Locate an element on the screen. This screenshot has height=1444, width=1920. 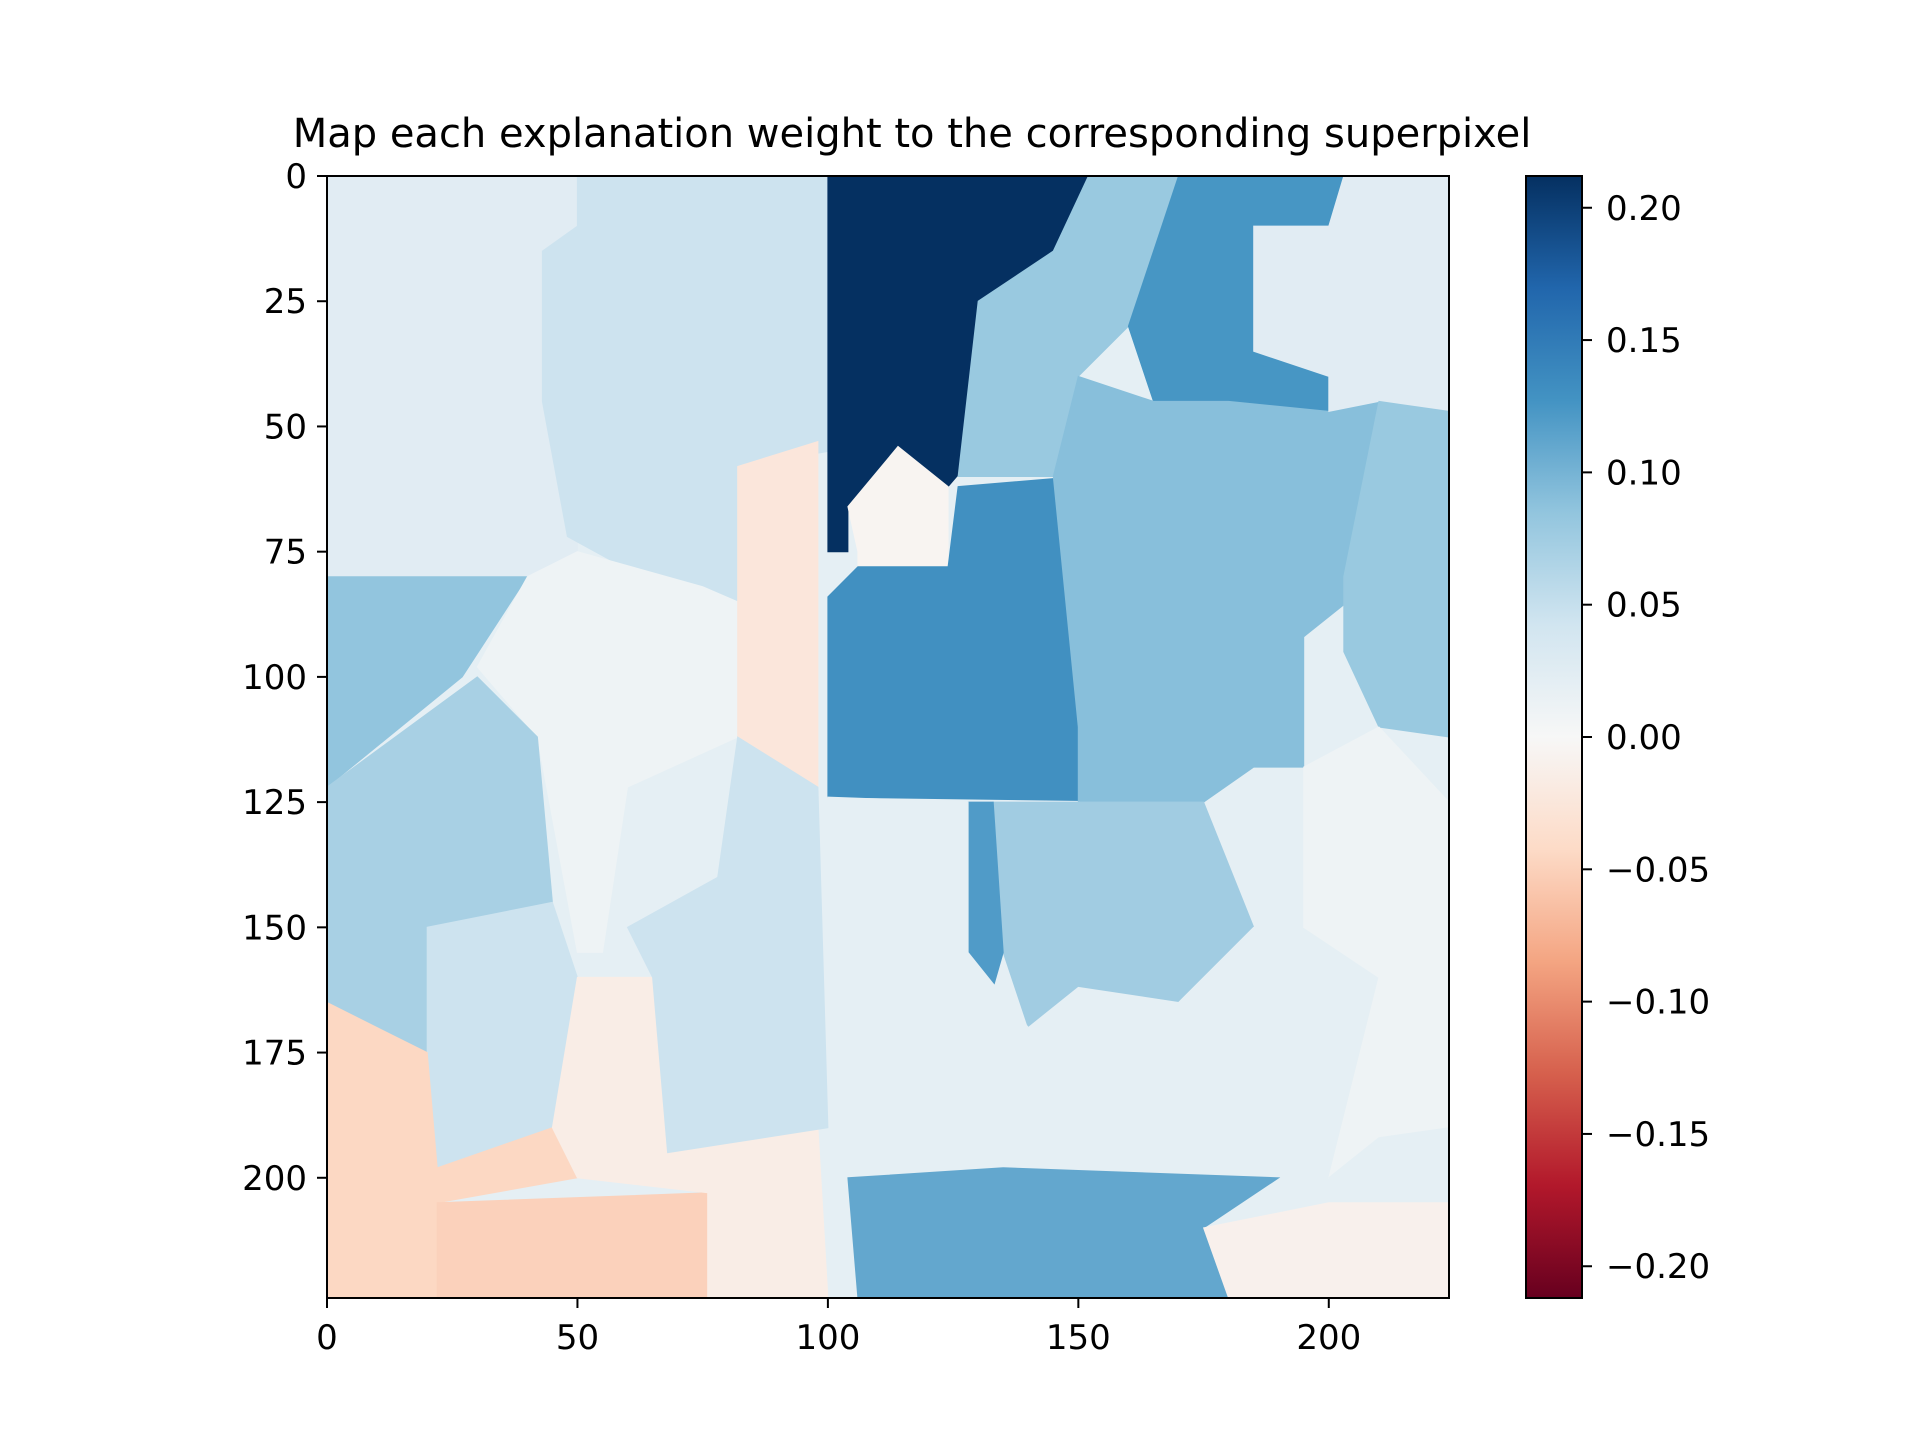
colorbar: 0.20 0.15 0.10 0.05 0.00 −0.05 −0.10 −0.15 −0.20 is located at coordinates (1617, 737).